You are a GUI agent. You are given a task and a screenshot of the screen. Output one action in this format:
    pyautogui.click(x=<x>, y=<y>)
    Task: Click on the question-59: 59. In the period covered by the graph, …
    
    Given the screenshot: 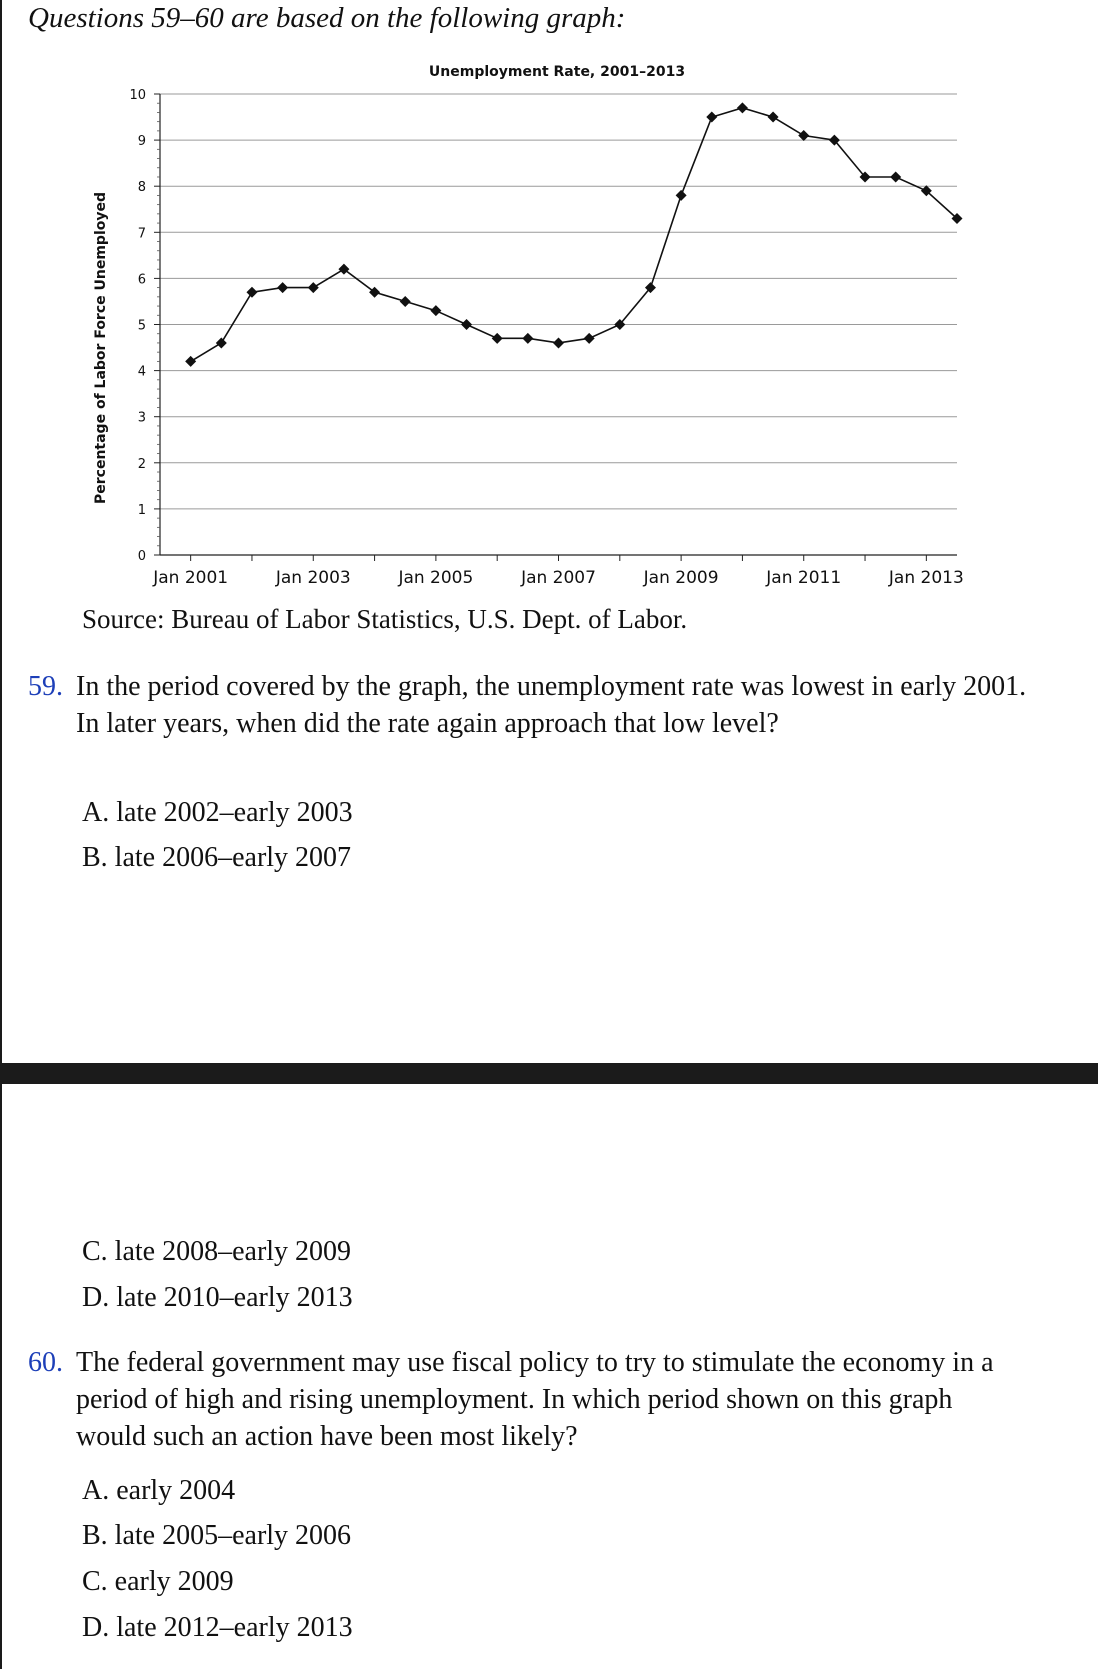 What is the action you would take?
    pyautogui.click(x=528, y=705)
    